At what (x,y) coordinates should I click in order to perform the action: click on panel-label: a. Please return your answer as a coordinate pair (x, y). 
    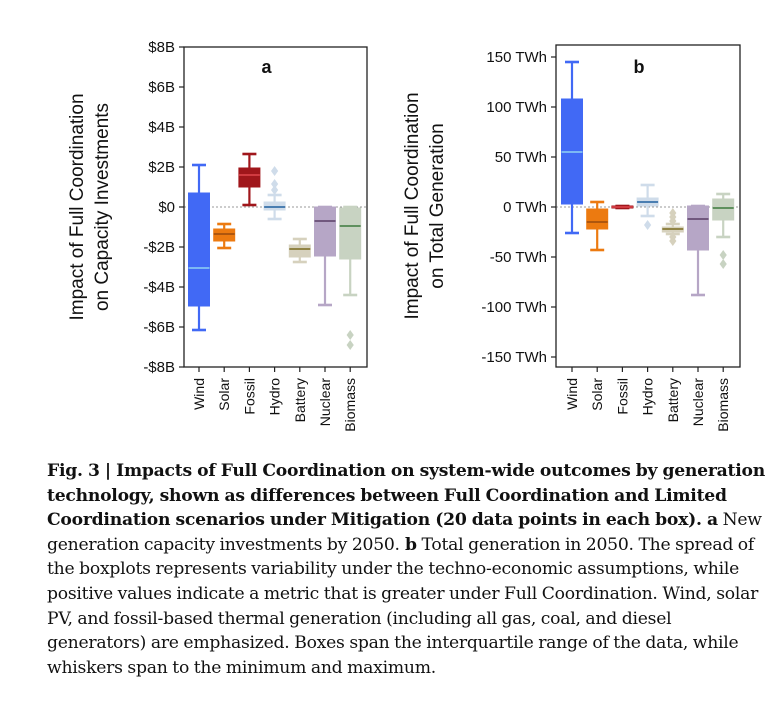
    Looking at the image, I should click on (266, 67).